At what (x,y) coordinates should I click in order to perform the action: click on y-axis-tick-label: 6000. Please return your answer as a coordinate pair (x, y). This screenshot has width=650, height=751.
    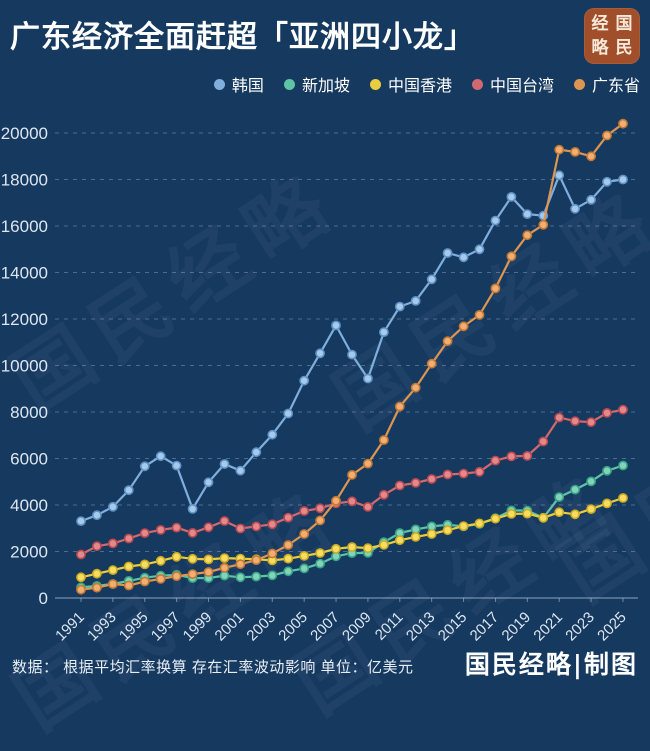
    Looking at the image, I should click on (29, 459).